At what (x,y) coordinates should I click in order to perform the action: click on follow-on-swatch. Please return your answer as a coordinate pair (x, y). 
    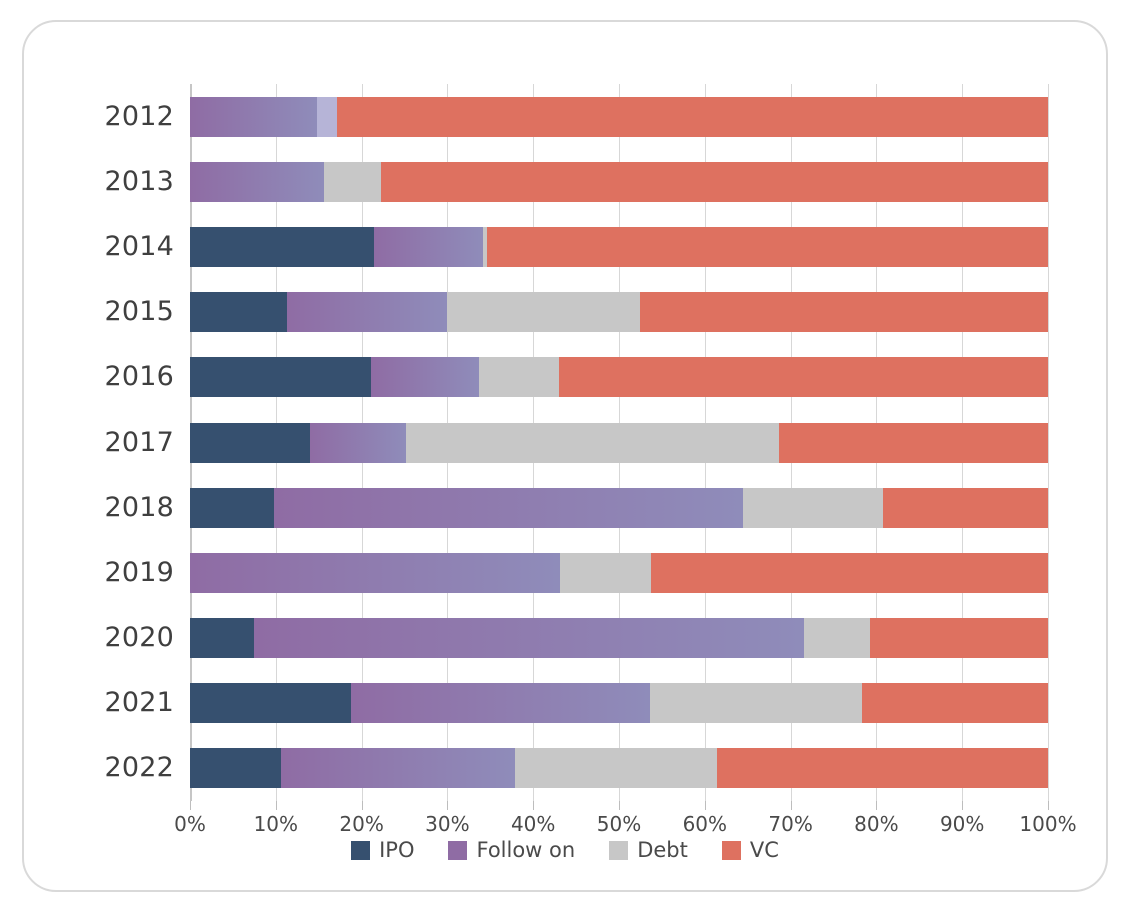
    Looking at the image, I should click on (458, 850).